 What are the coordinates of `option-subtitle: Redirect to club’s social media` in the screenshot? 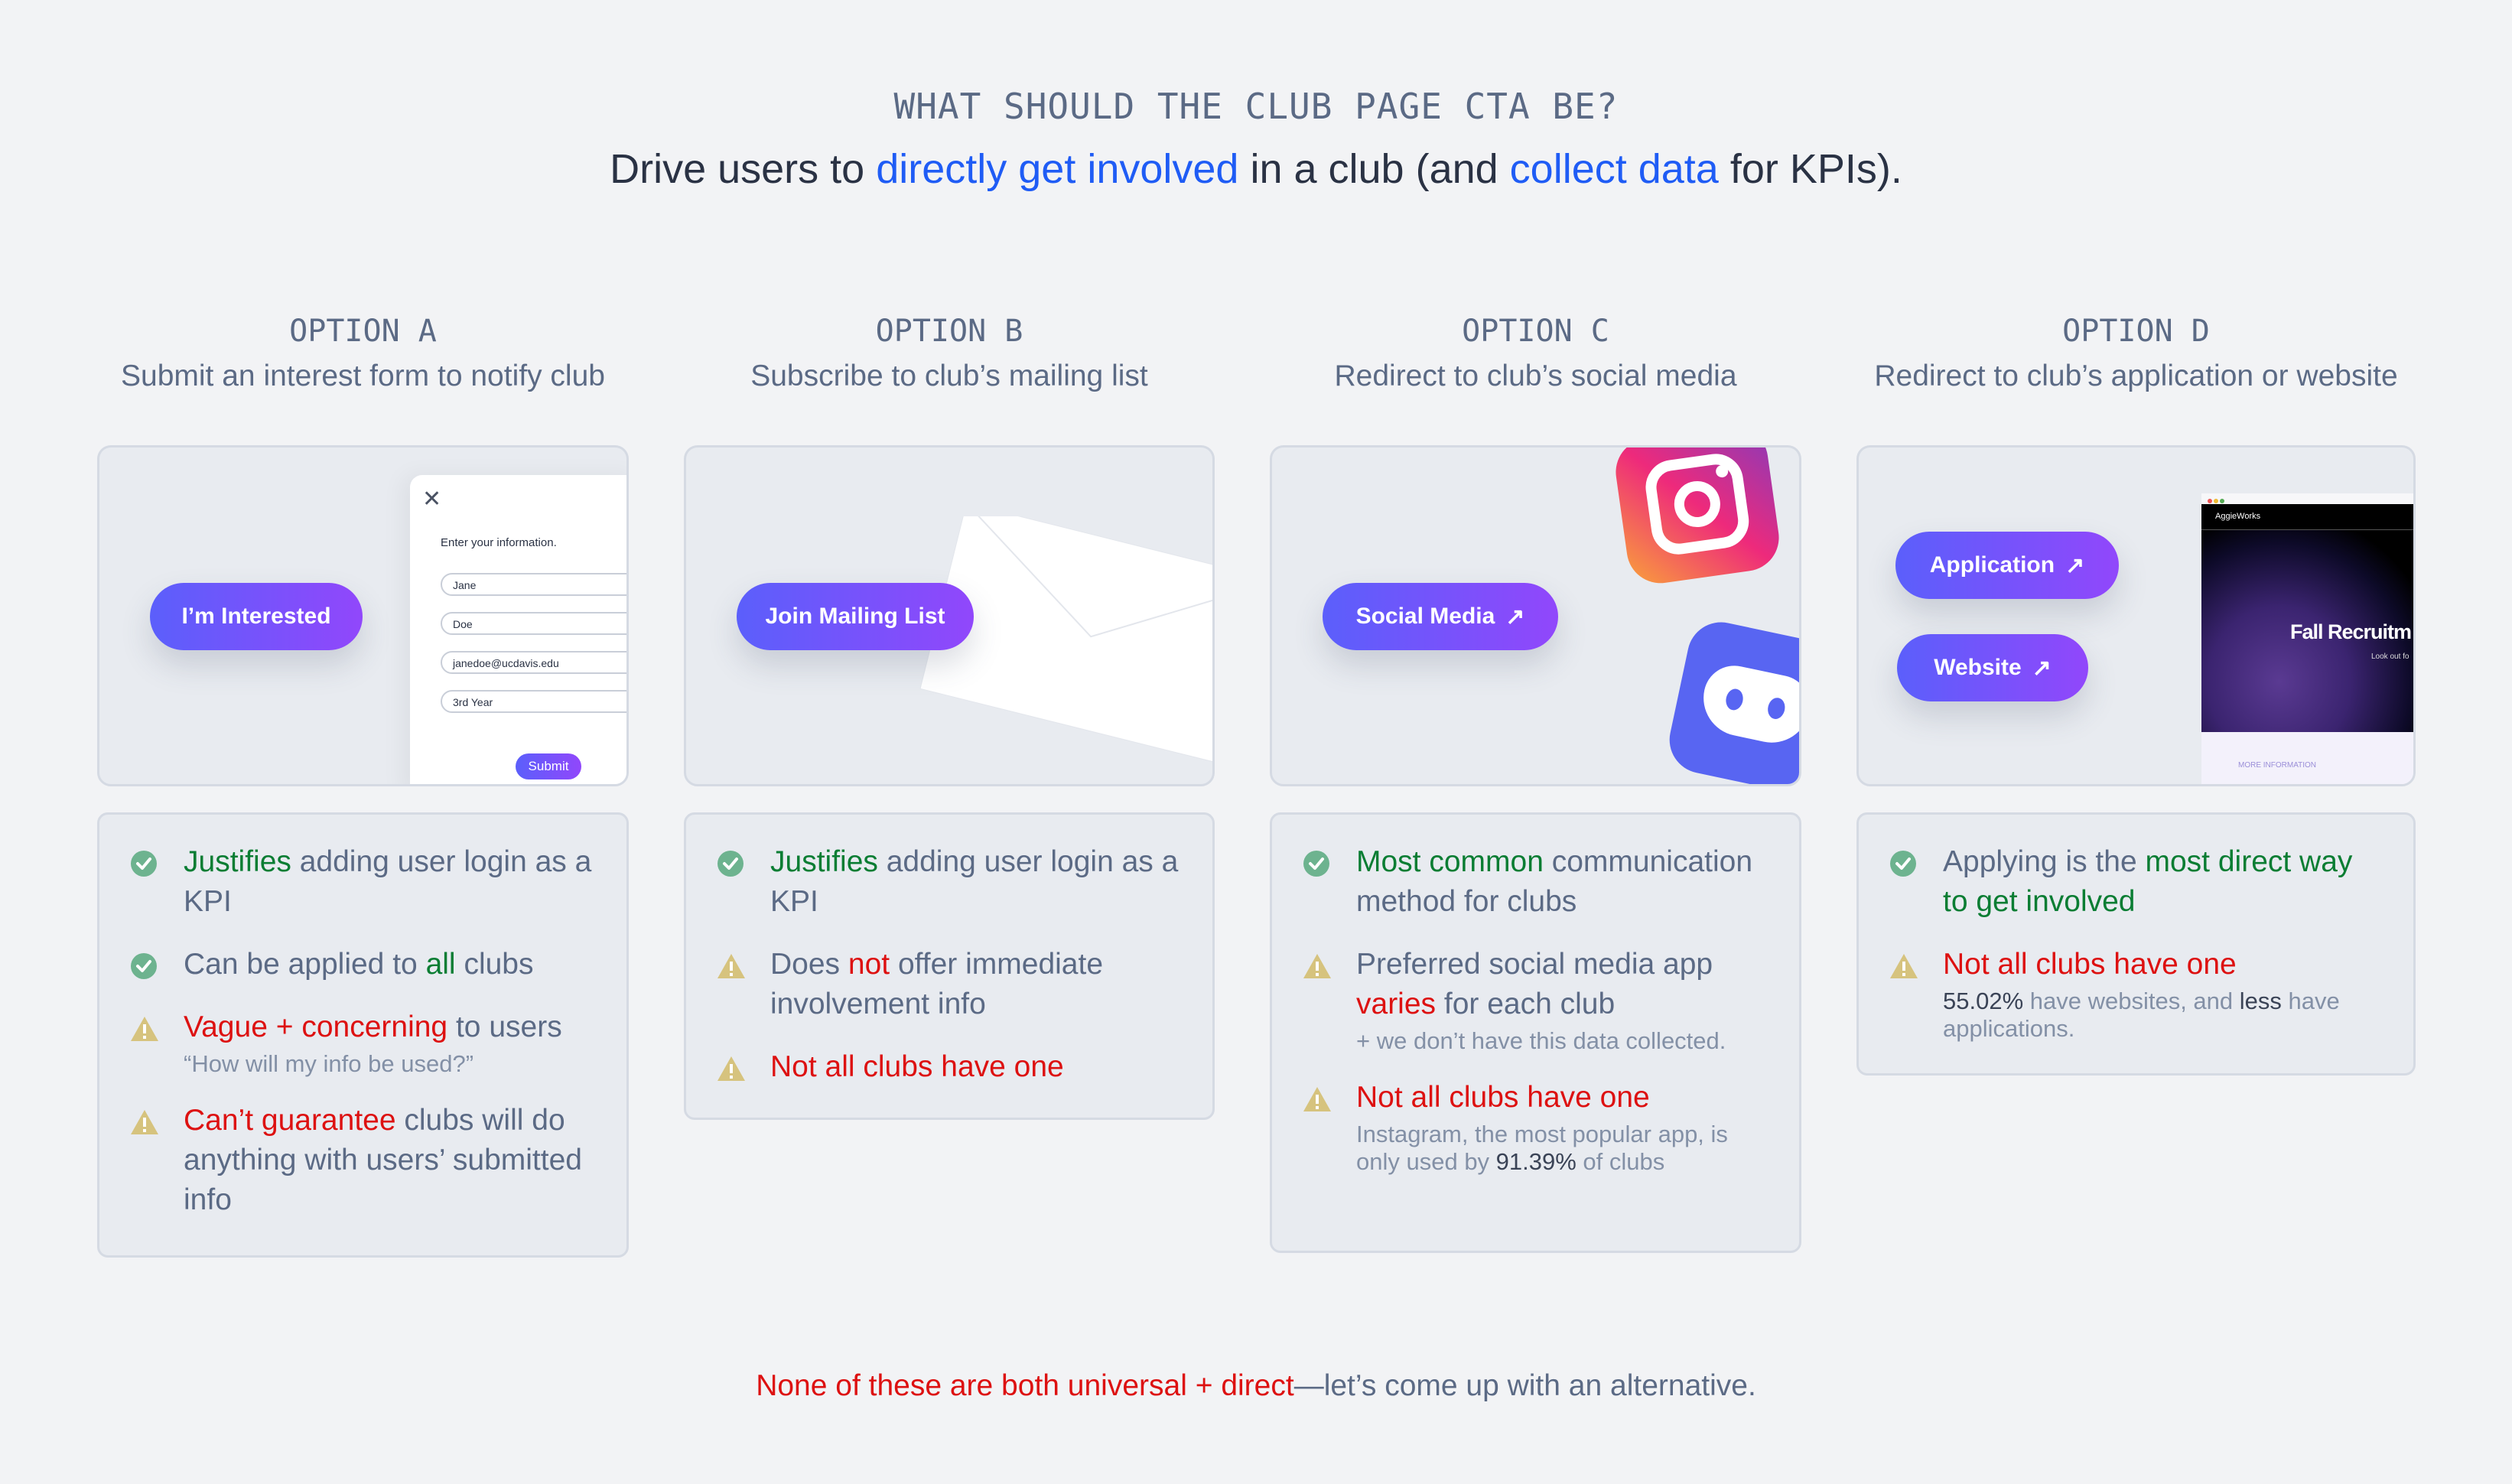 It's located at (1535, 376).